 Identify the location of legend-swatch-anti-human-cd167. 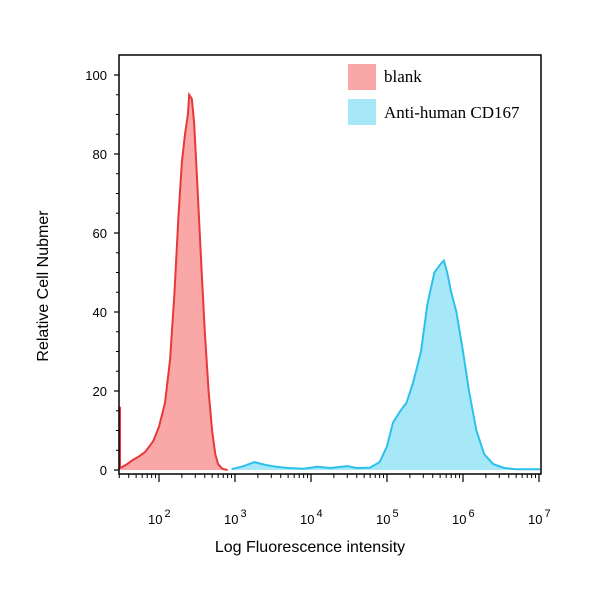
(362, 112).